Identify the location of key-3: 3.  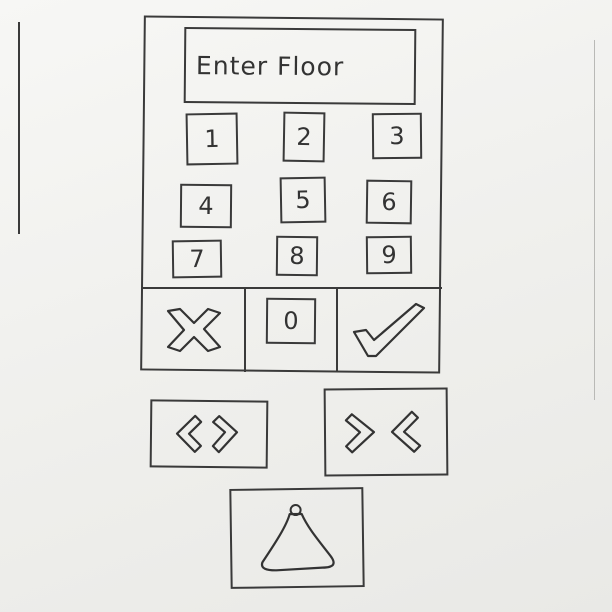
(397, 136).